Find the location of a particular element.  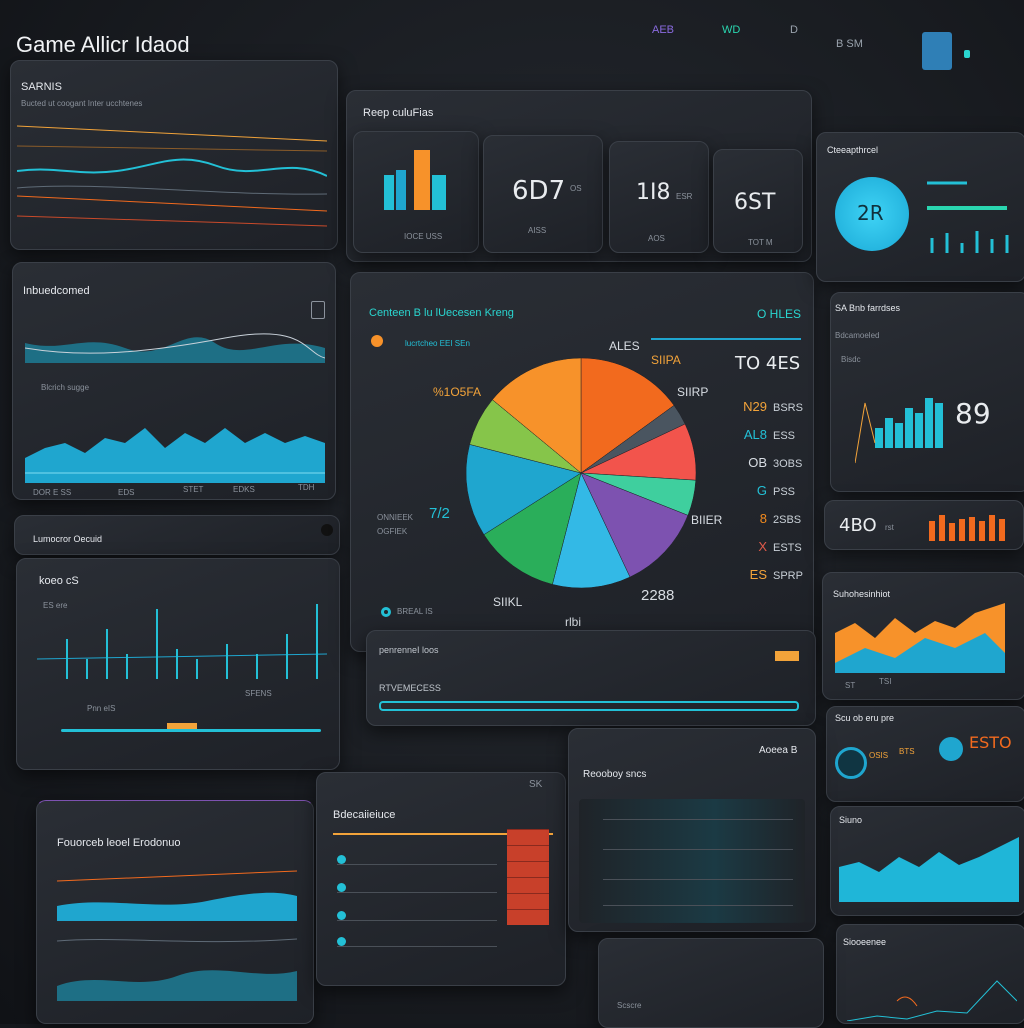

panel-koeo: koeo cS ES ere Pnn eIS SFENS is located at coordinates (178, 664).